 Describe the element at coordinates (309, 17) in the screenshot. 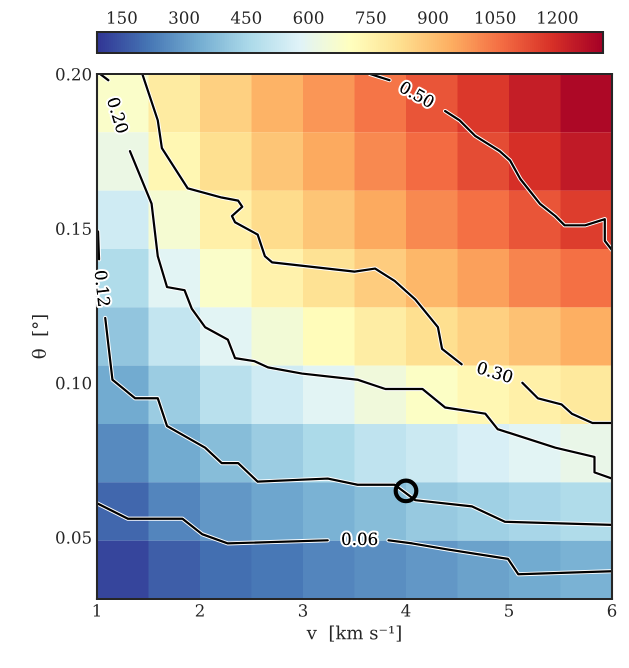

I see `color-bar-label: 600` at that location.